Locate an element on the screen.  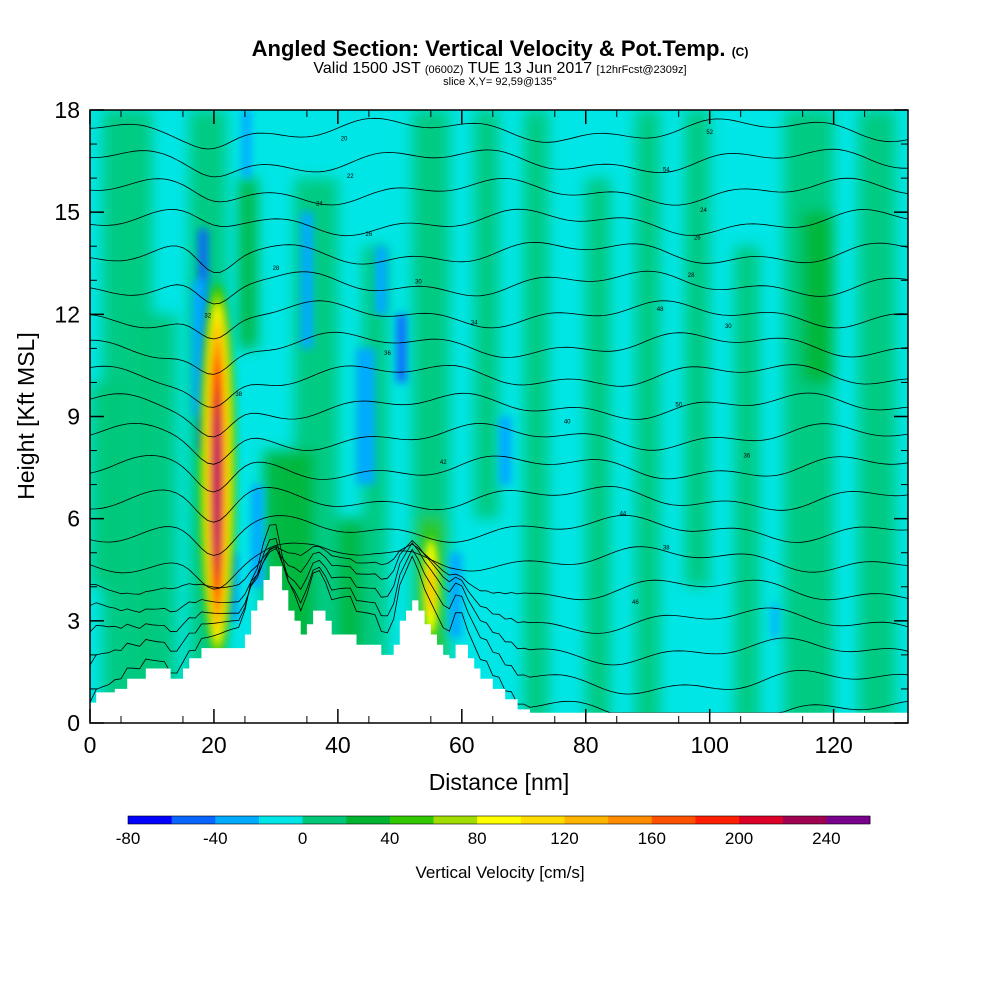
x-tick-label: 80 is located at coordinates (586, 745).